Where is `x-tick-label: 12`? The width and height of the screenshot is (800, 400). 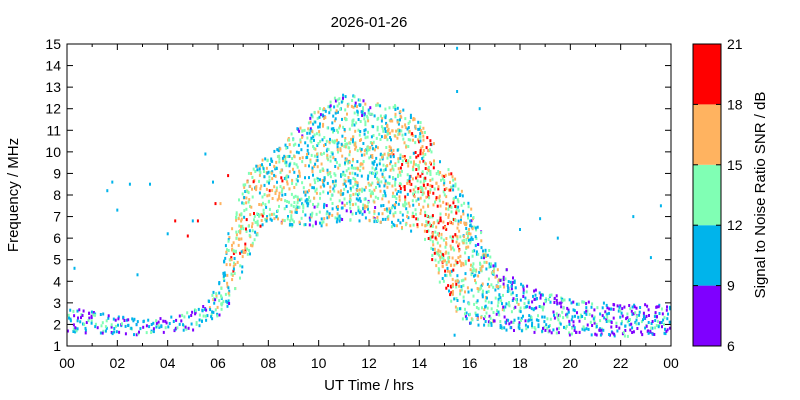 x-tick-label: 12 is located at coordinates (369, 363).